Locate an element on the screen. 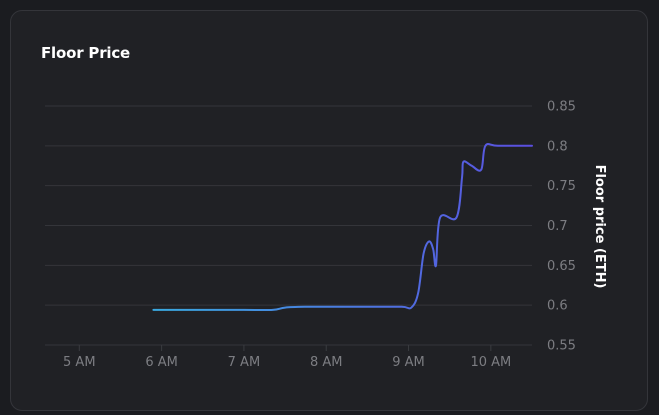 This screenshot has width=659, height=415. y-axis-title: Floor price (ETH) is located at coordinates (599, 227).